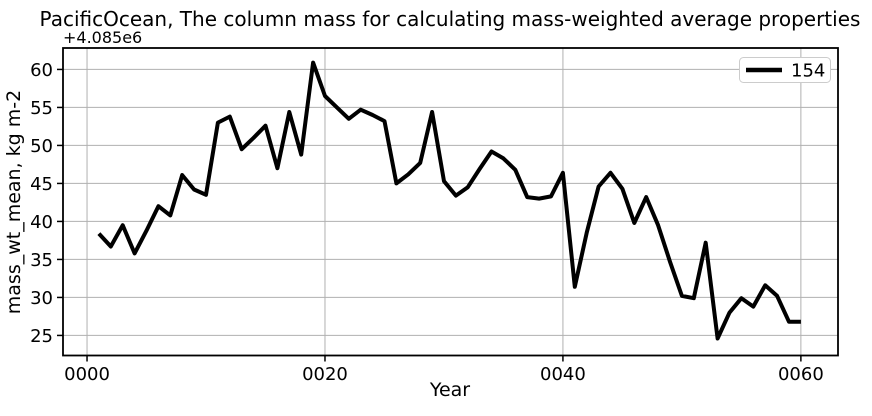 The height and width of the screenshot is (416, 872). What do you see at coordinates (325, 374) in the screenshot?
I see `x-tick-label: 0020` at bounding box center [325, 374].